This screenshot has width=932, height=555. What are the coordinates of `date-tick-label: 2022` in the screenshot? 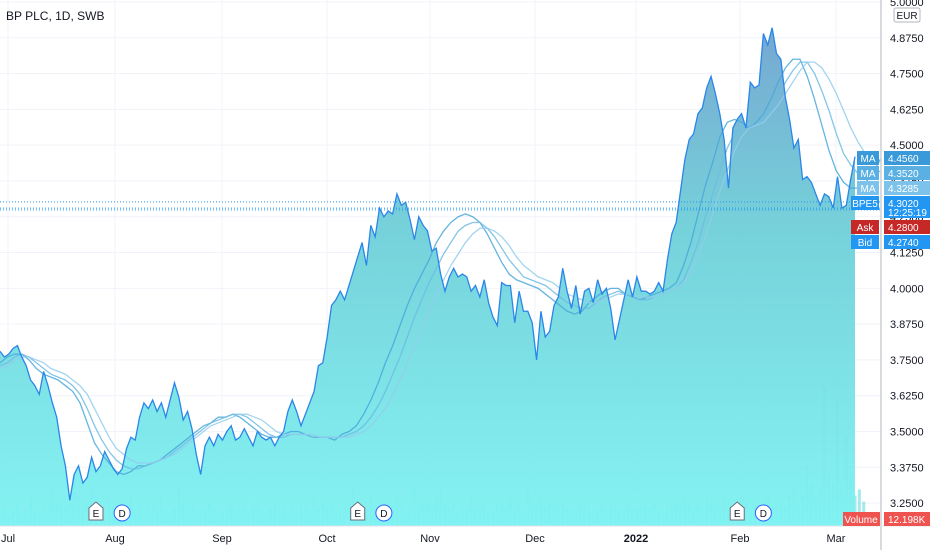 It's located at (636, 539).